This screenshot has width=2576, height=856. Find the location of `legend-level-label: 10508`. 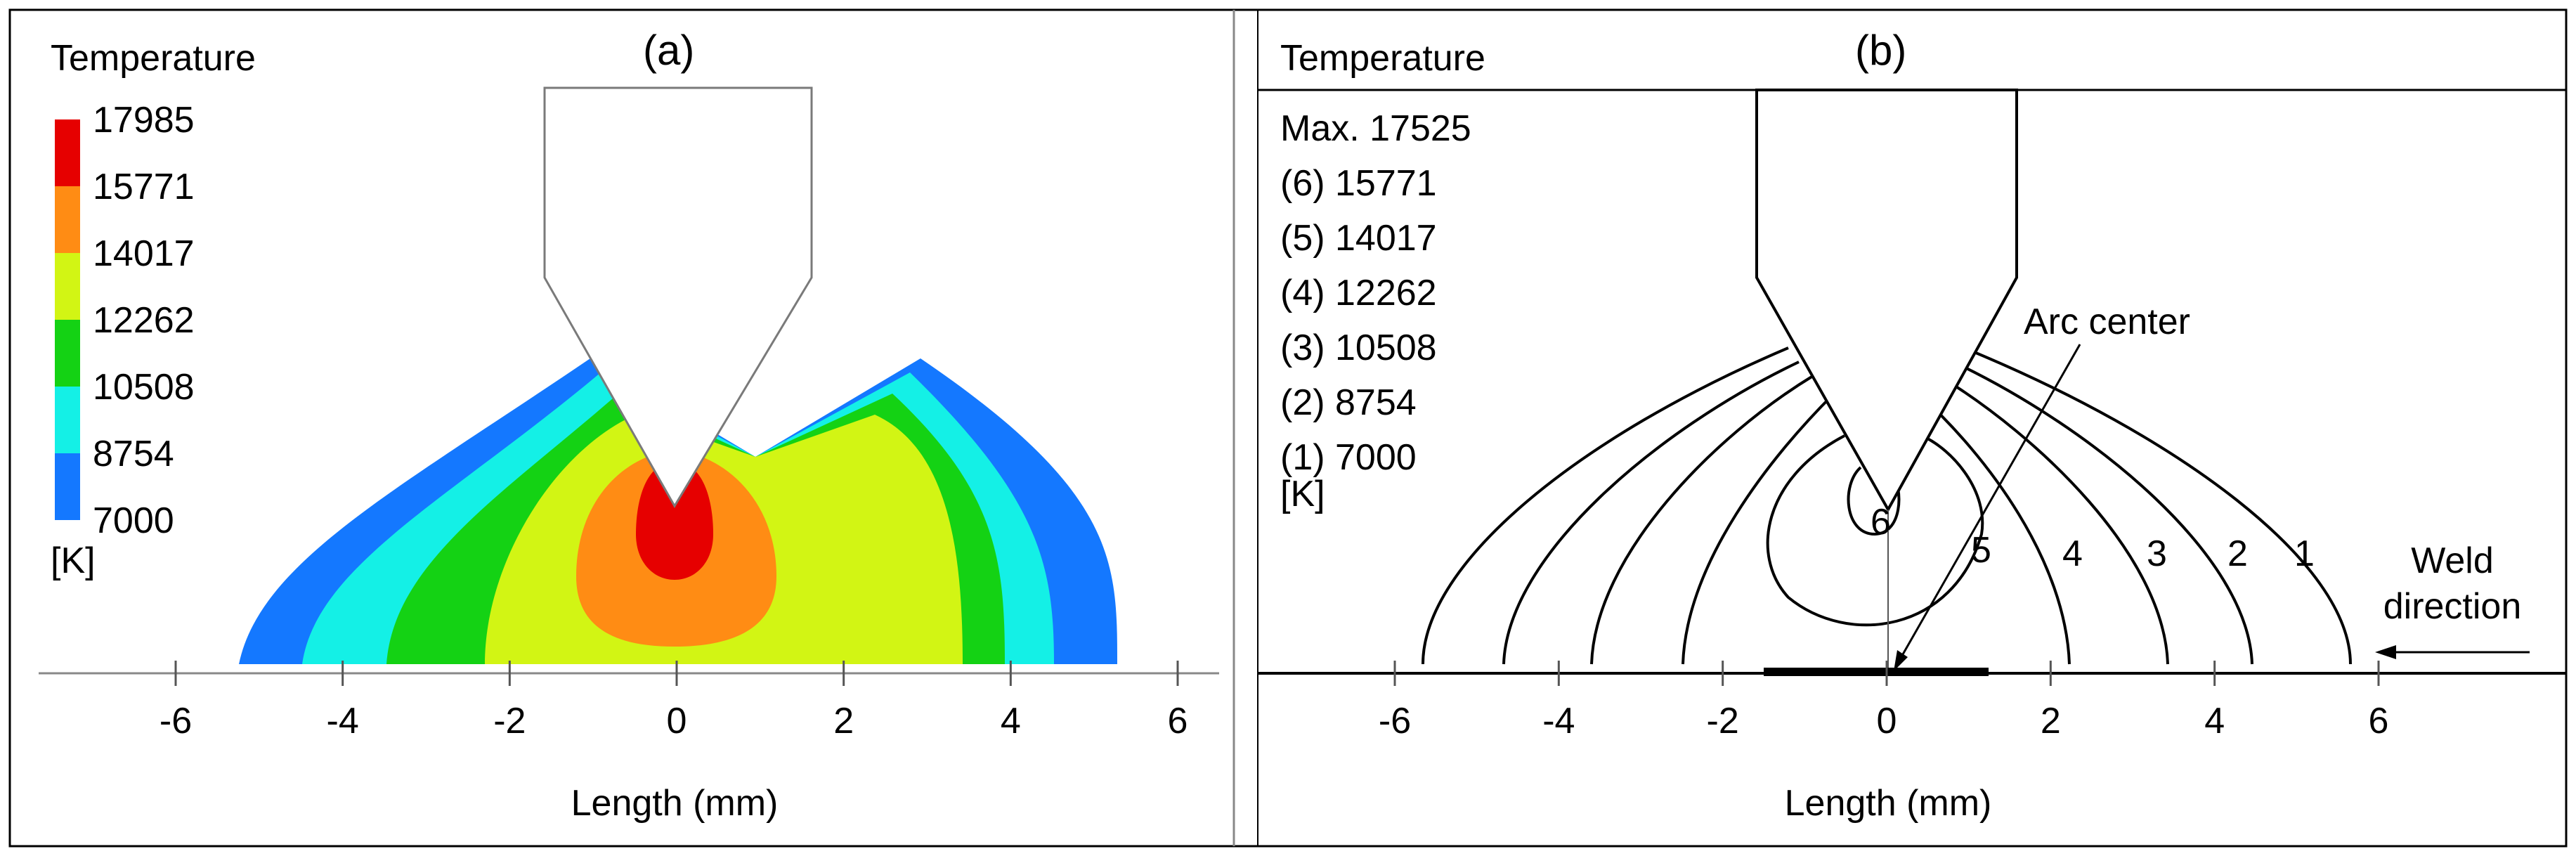

legend-level-label: 10508 is located at coordinates (144, 387).